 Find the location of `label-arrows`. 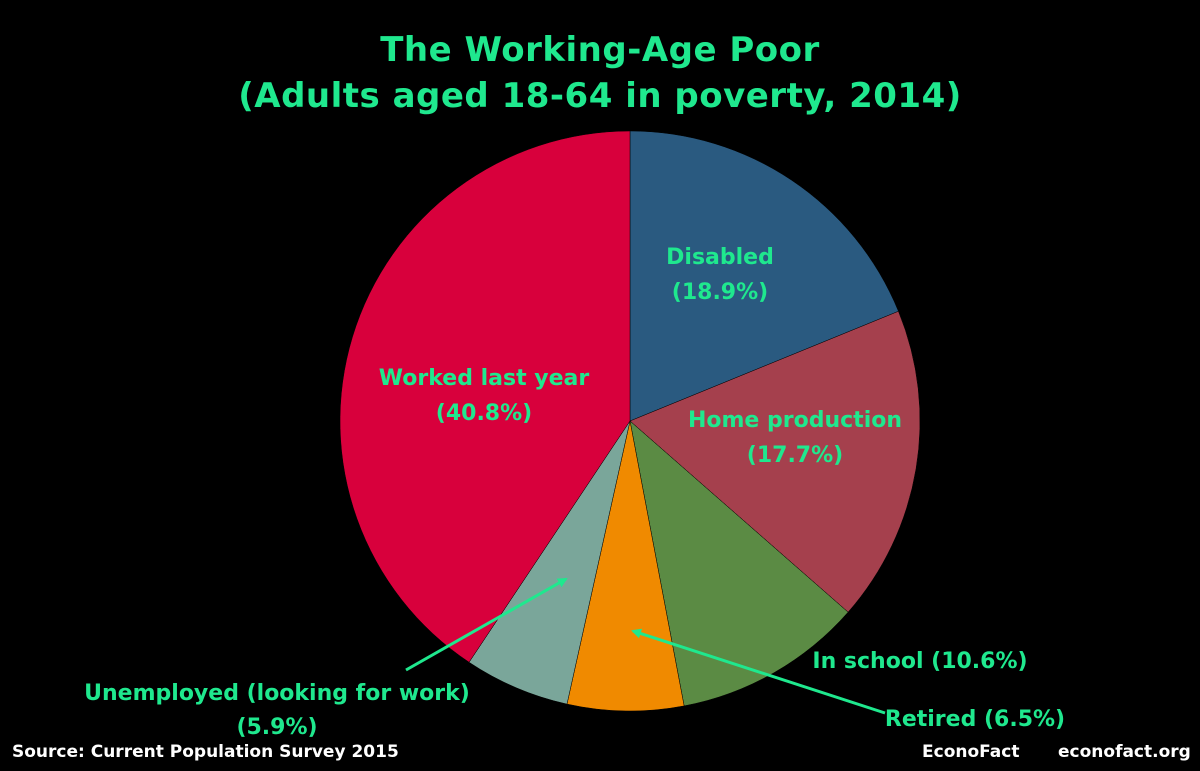

label-arrows is located at coordinates (645, 646).